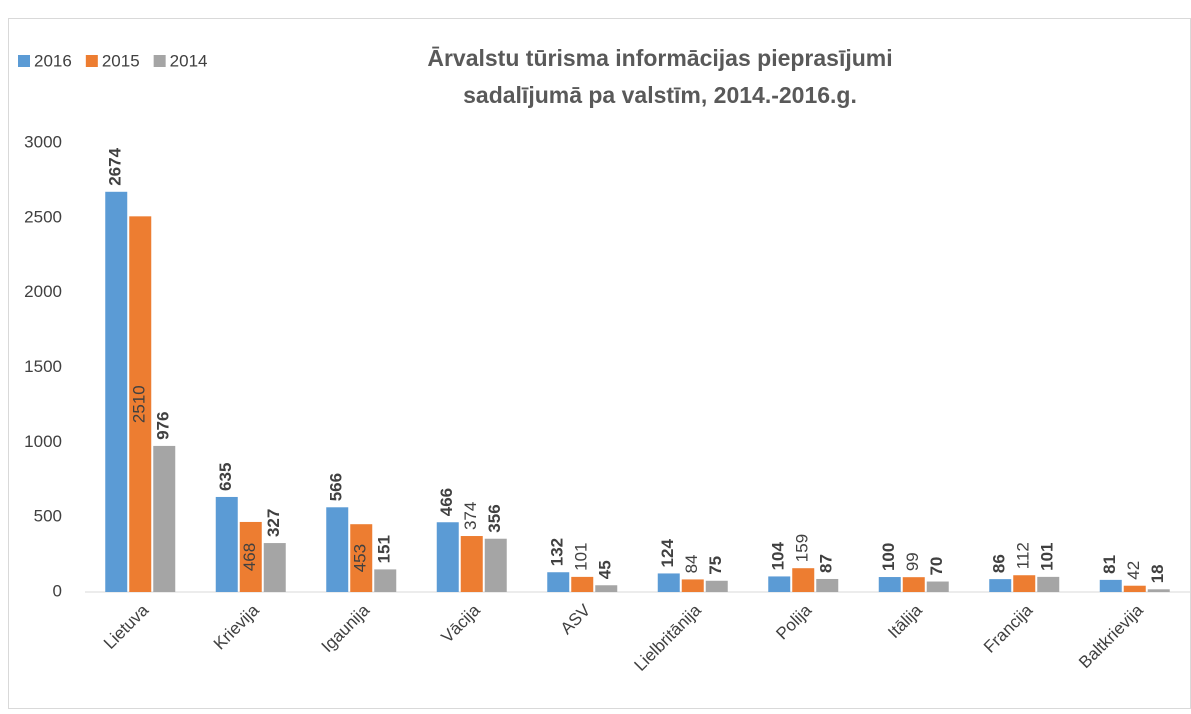 The image size is (1191, 714). Describe the element at coordinates (1023, 555) in the screenshot. I see `data-label: 112` at that location.